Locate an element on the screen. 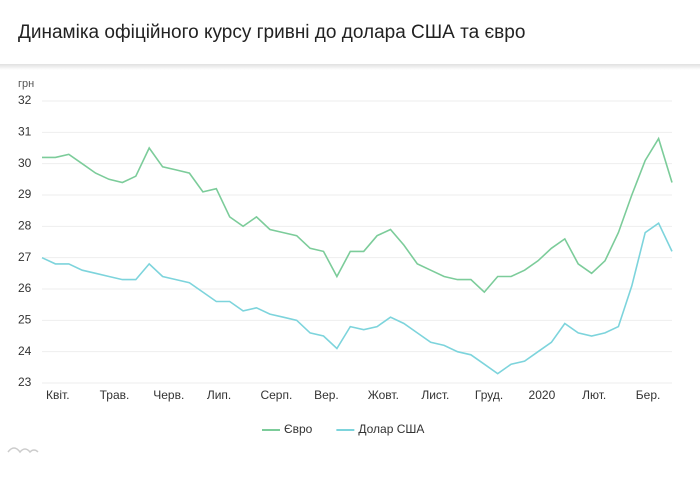 The height and width of the screenshot is (494, 700). y-tick-label: 31 is located at coordinates (25, 132).